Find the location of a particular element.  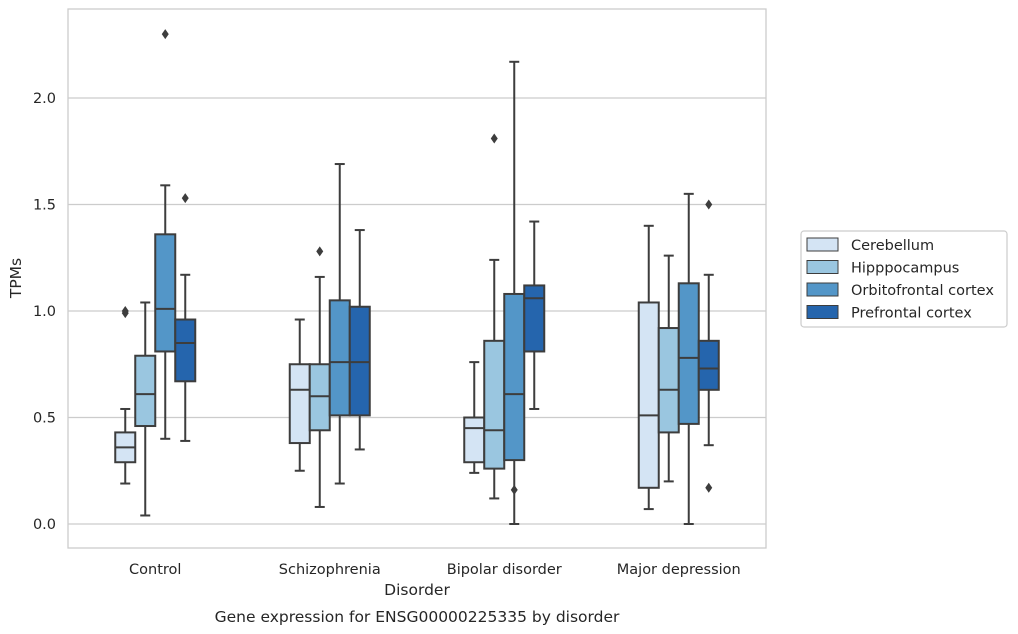

x-tick-label: Bipolar disorder is located at coordinates (504, 570).